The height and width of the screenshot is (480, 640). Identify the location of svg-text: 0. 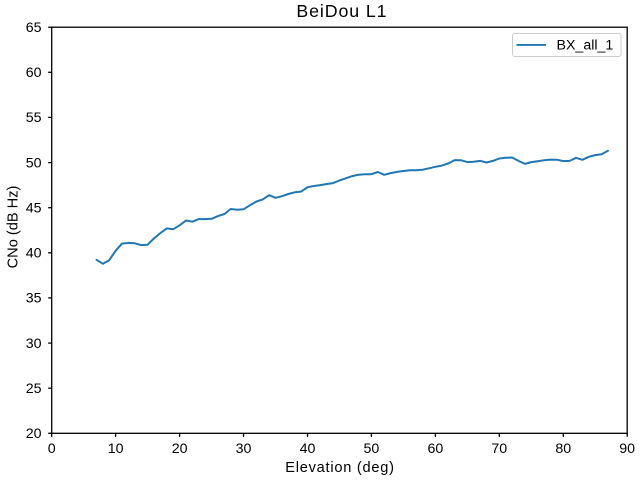
(52, 449).